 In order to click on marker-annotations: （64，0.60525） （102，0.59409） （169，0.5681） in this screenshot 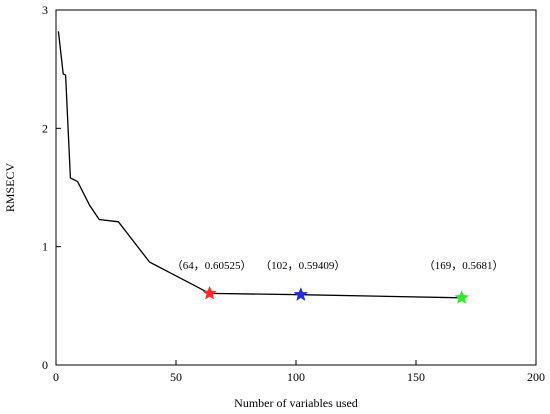, I will do `click(338, 265)`.